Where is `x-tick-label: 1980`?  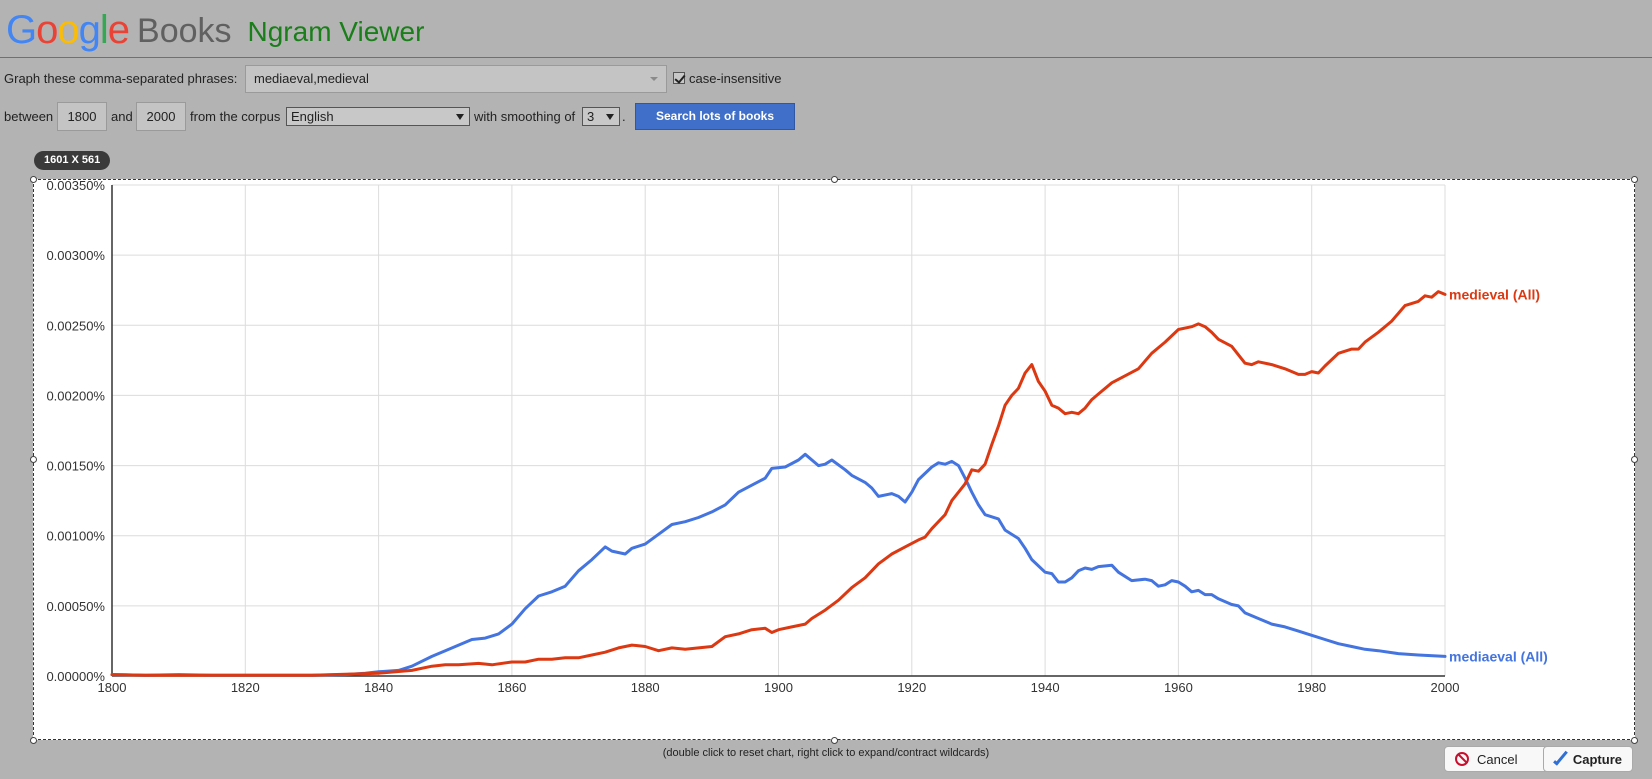 x-tick-label: 1980 is located at coordinates (1311, 687).